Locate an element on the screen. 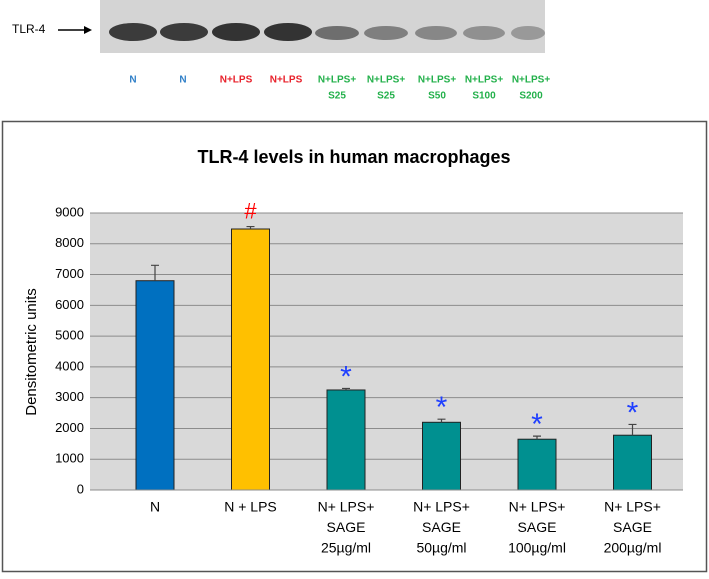  y-tick-label: 4000 is located at coordinates (69, 365).